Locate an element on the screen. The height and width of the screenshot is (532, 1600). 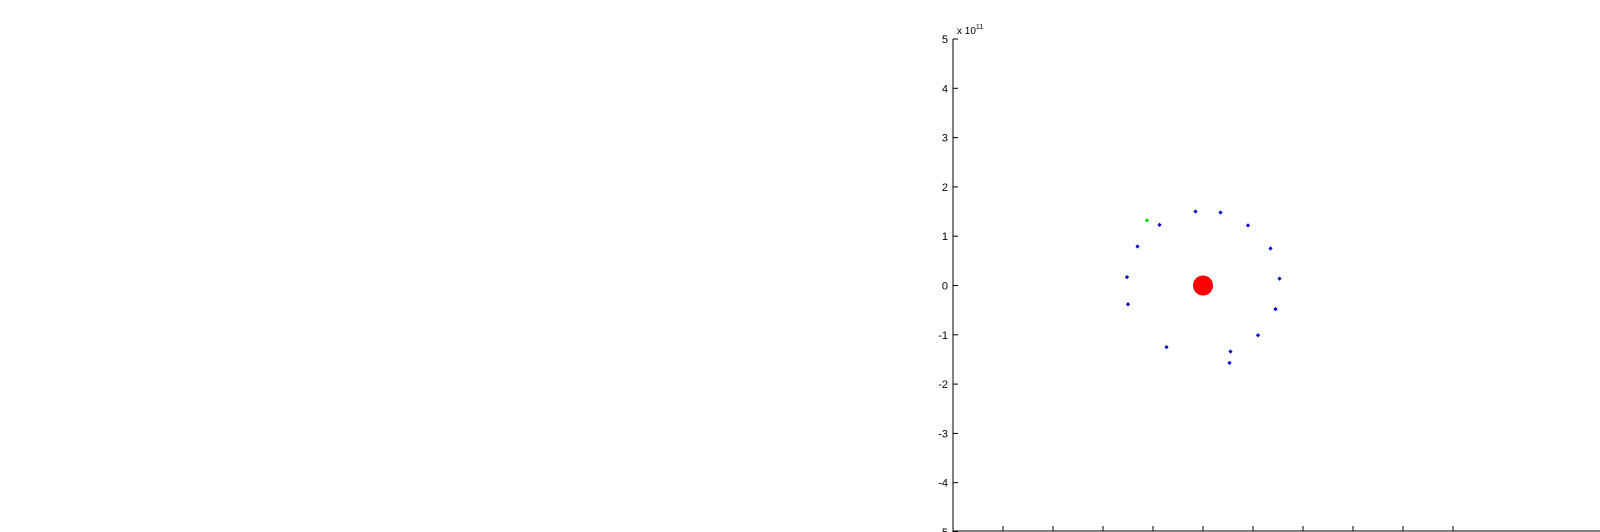
y-tick-label: 3 is located at coordinates (945, 139).